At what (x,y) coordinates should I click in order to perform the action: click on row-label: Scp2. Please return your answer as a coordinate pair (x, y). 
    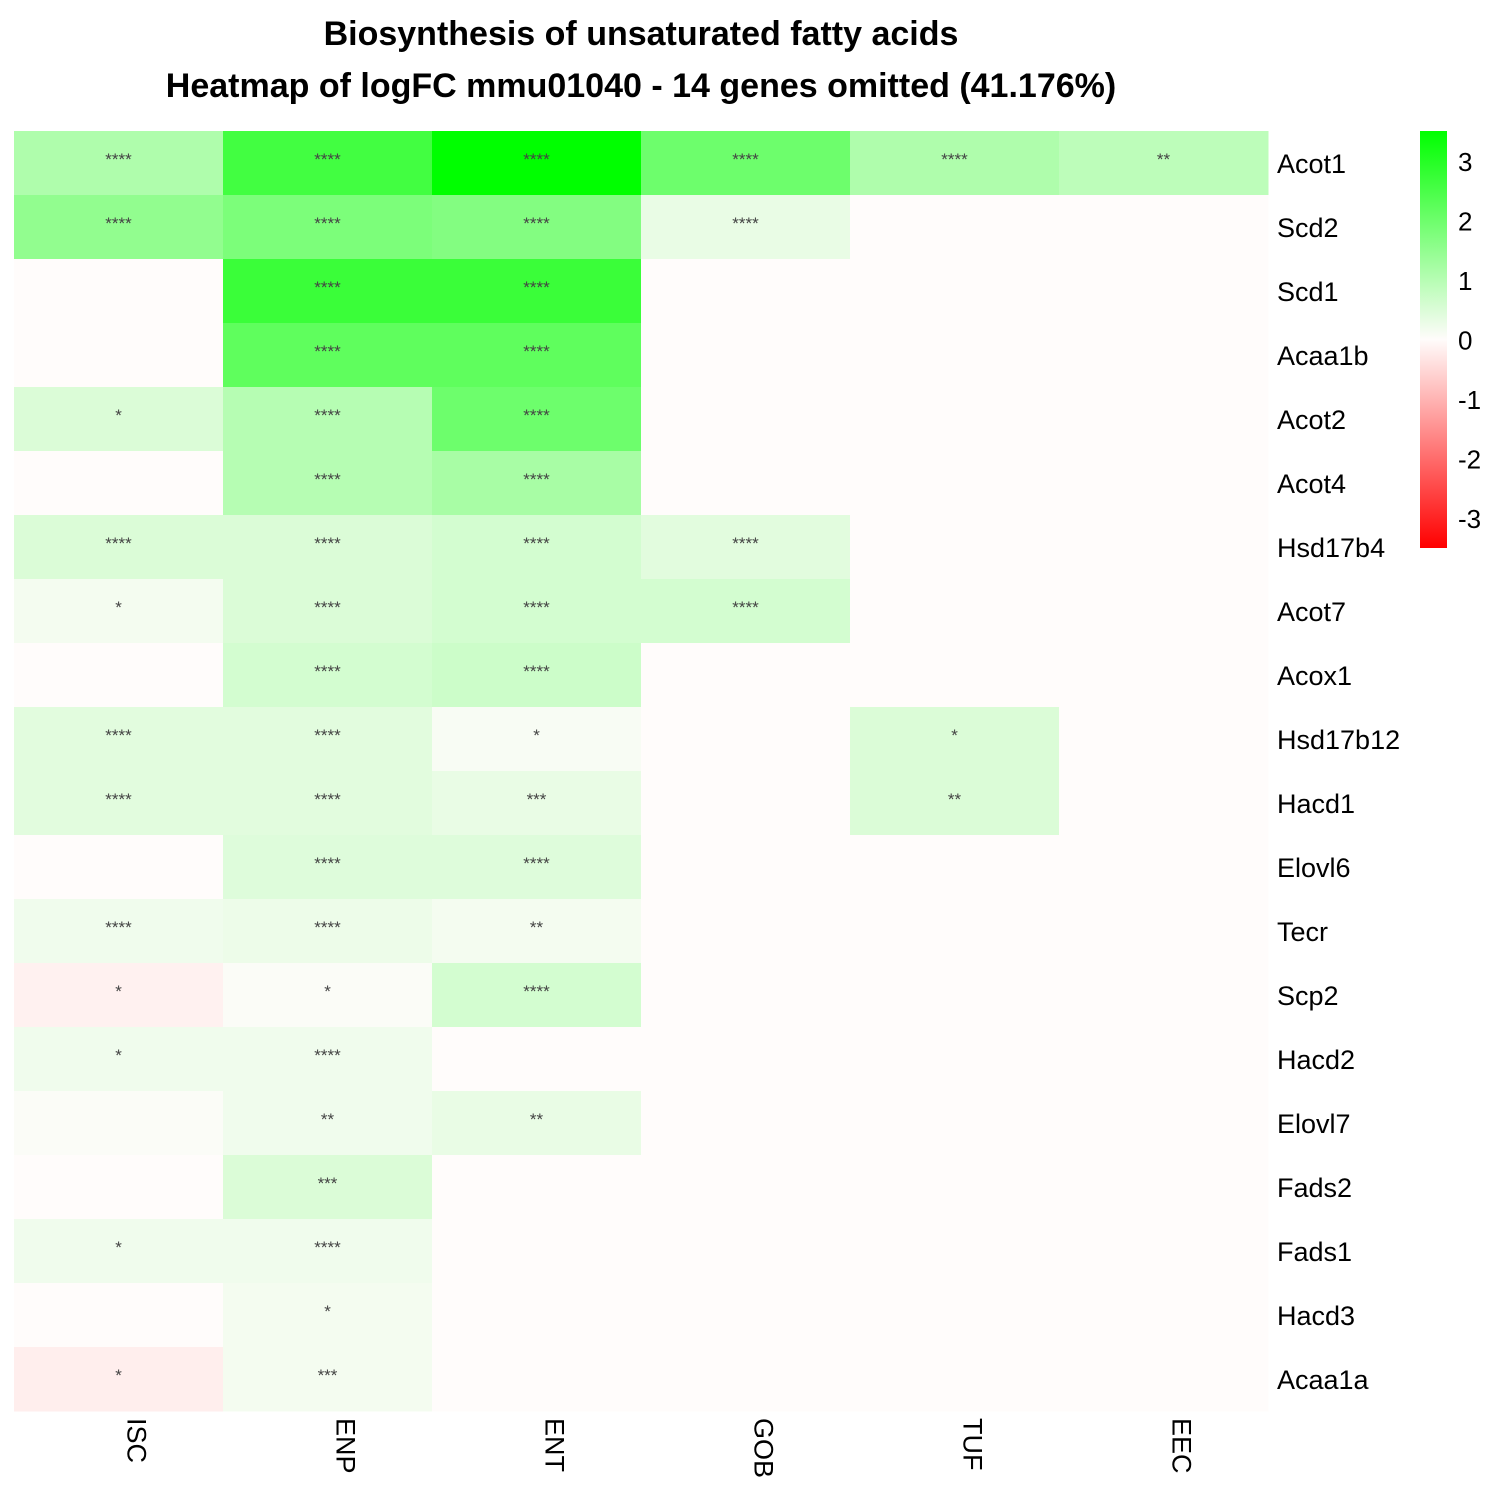
    Looking at the image, I should click on (1308, 996).